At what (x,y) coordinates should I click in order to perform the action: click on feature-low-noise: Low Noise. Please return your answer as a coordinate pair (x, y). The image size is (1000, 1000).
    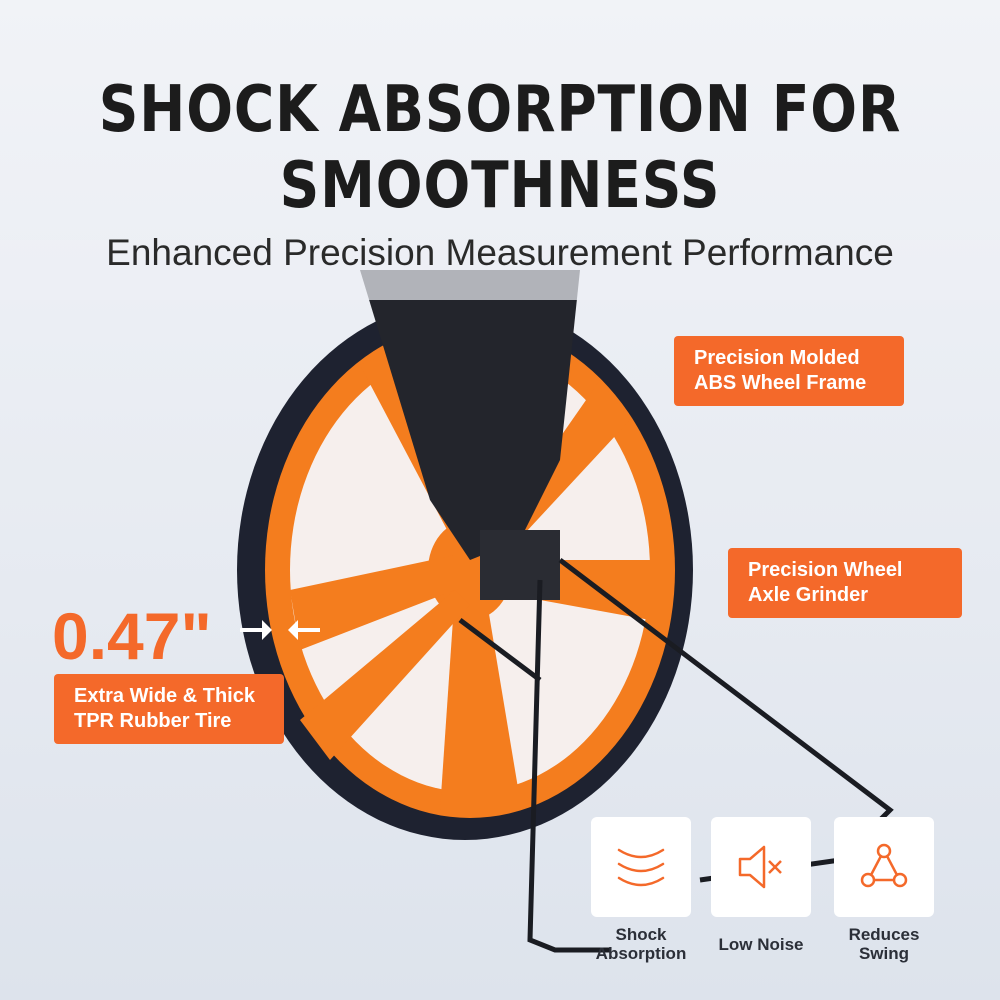
    Looking at the image, I should click on (761, 885).